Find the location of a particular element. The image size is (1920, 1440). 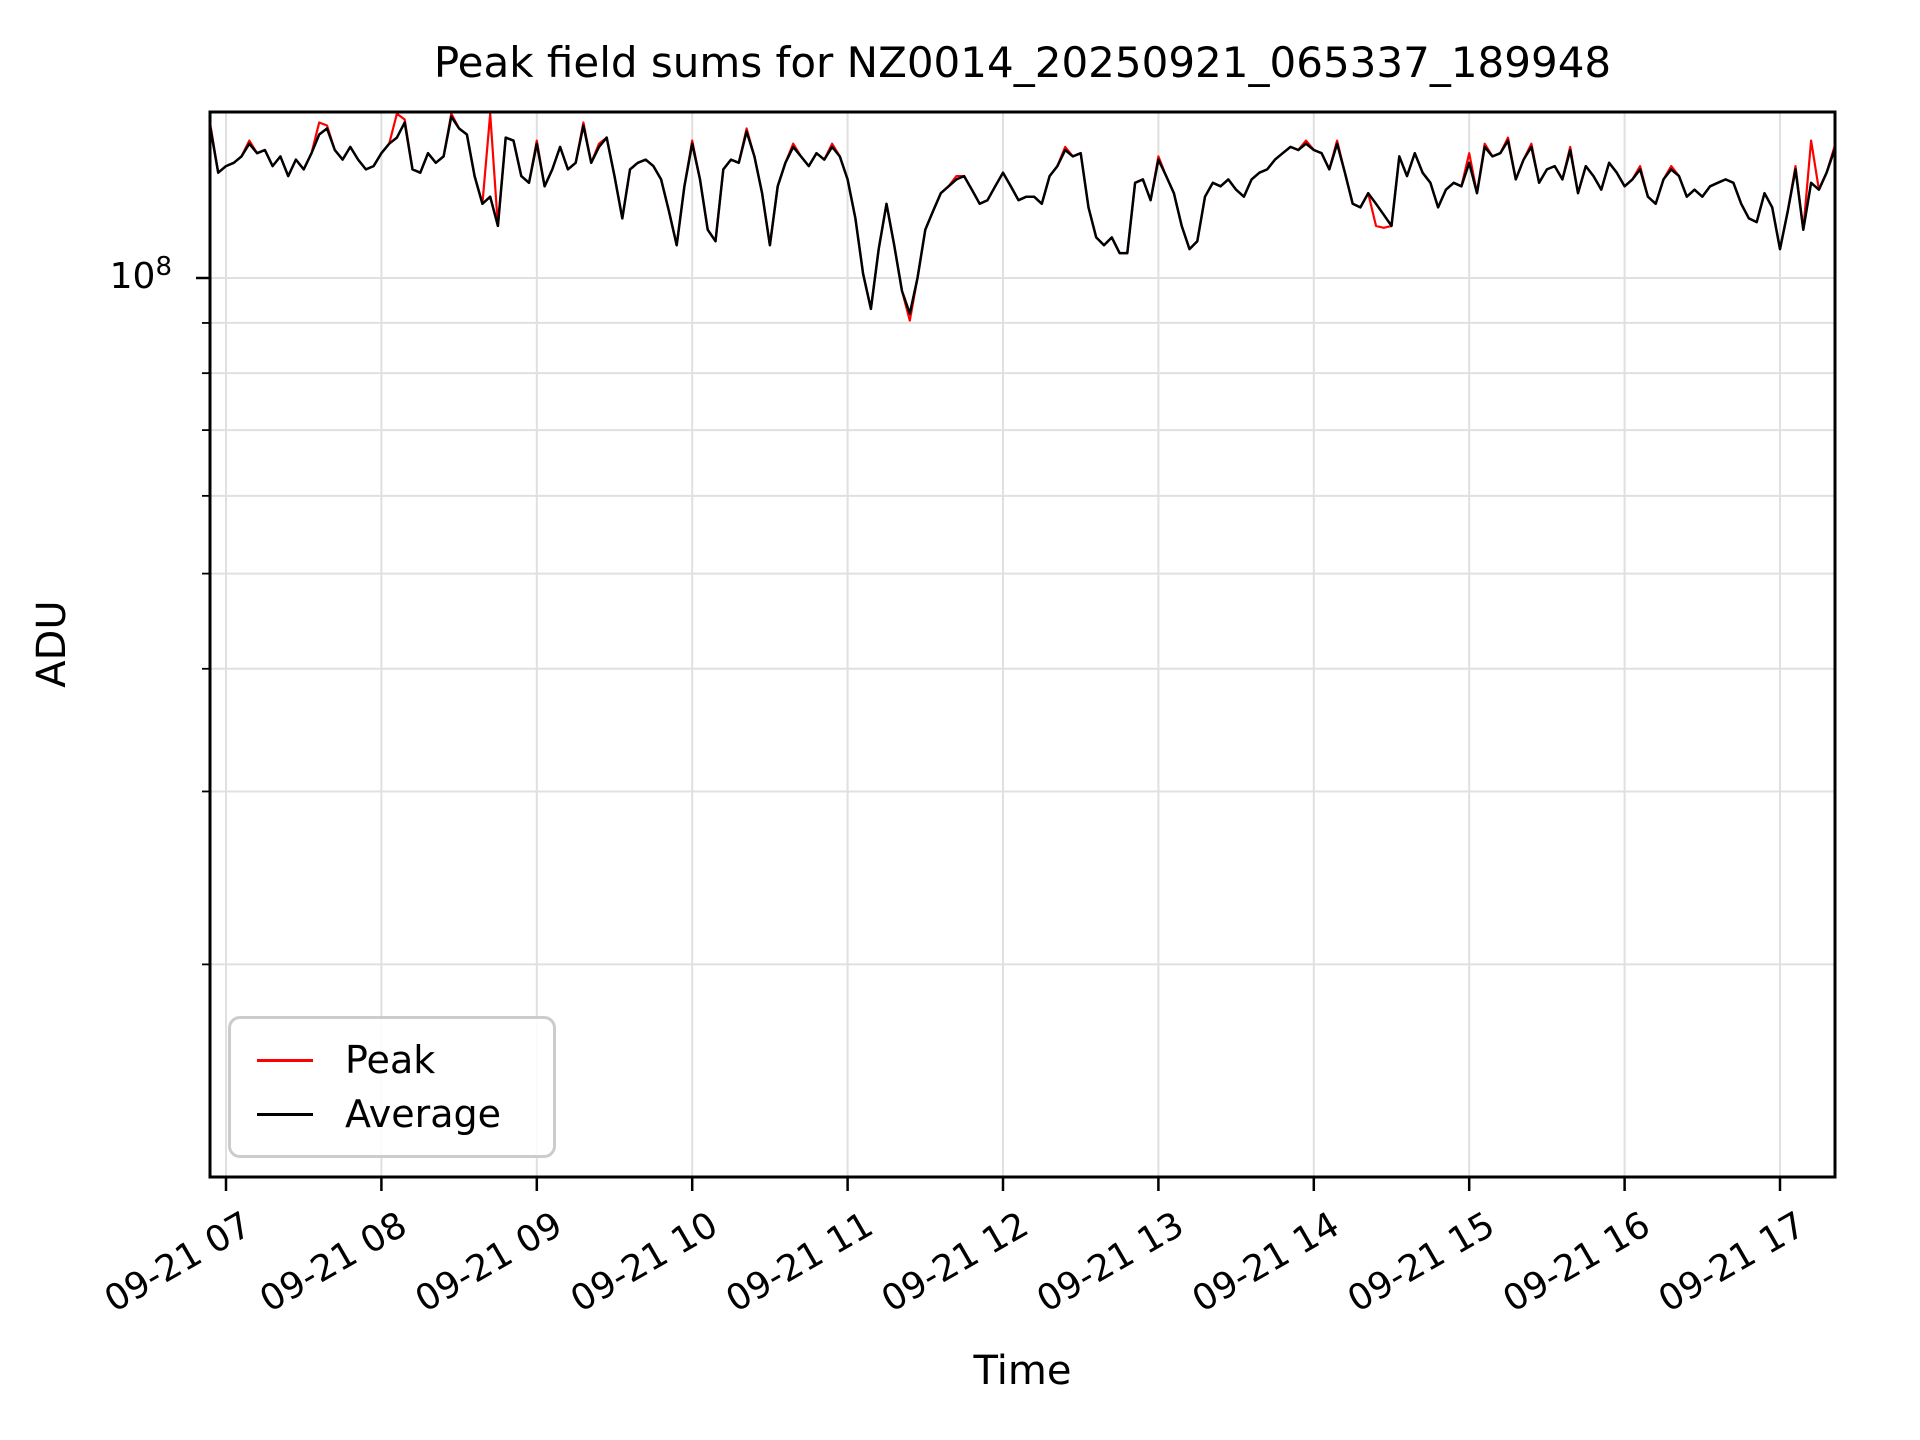

peak-line-sample is located at coordinates (285, 1060).